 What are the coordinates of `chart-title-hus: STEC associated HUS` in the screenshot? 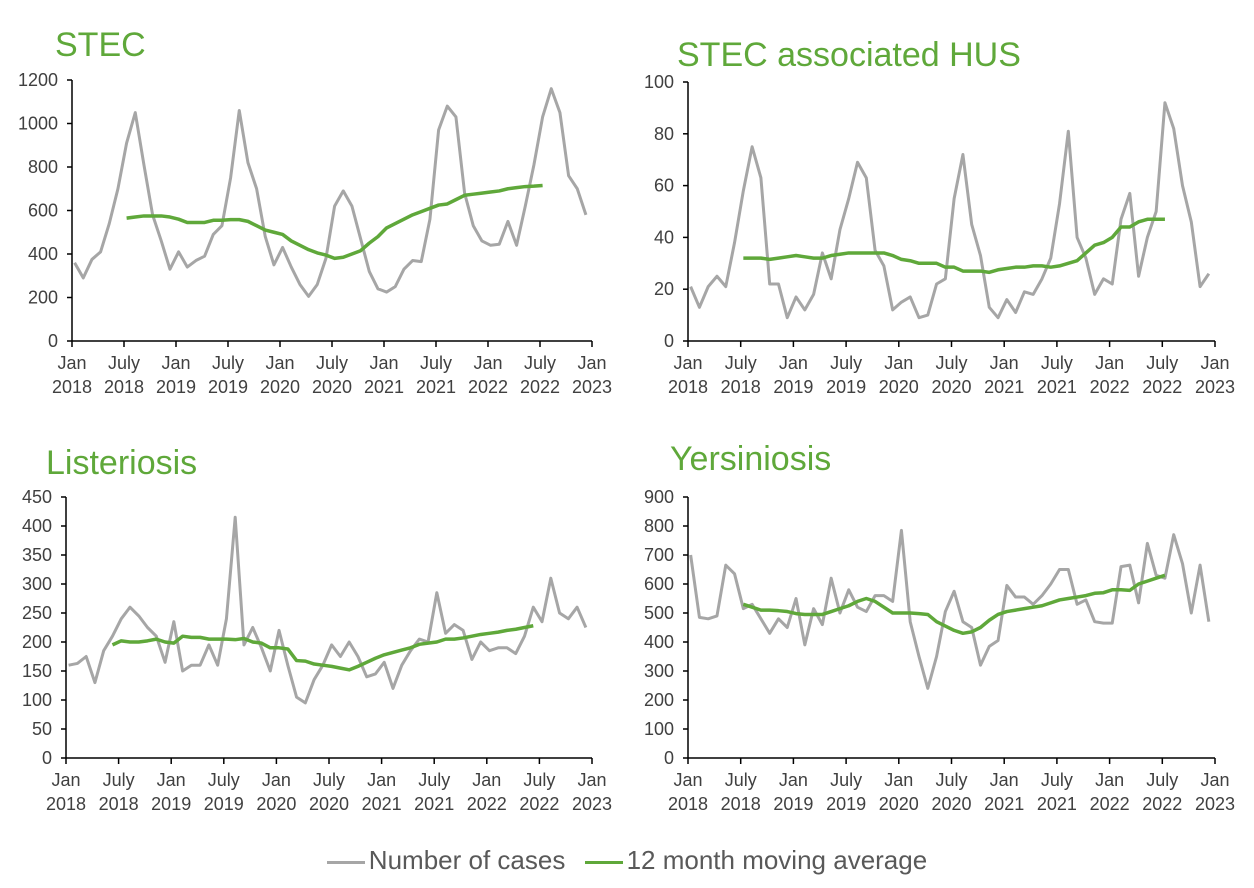 It's located at (849, 55).